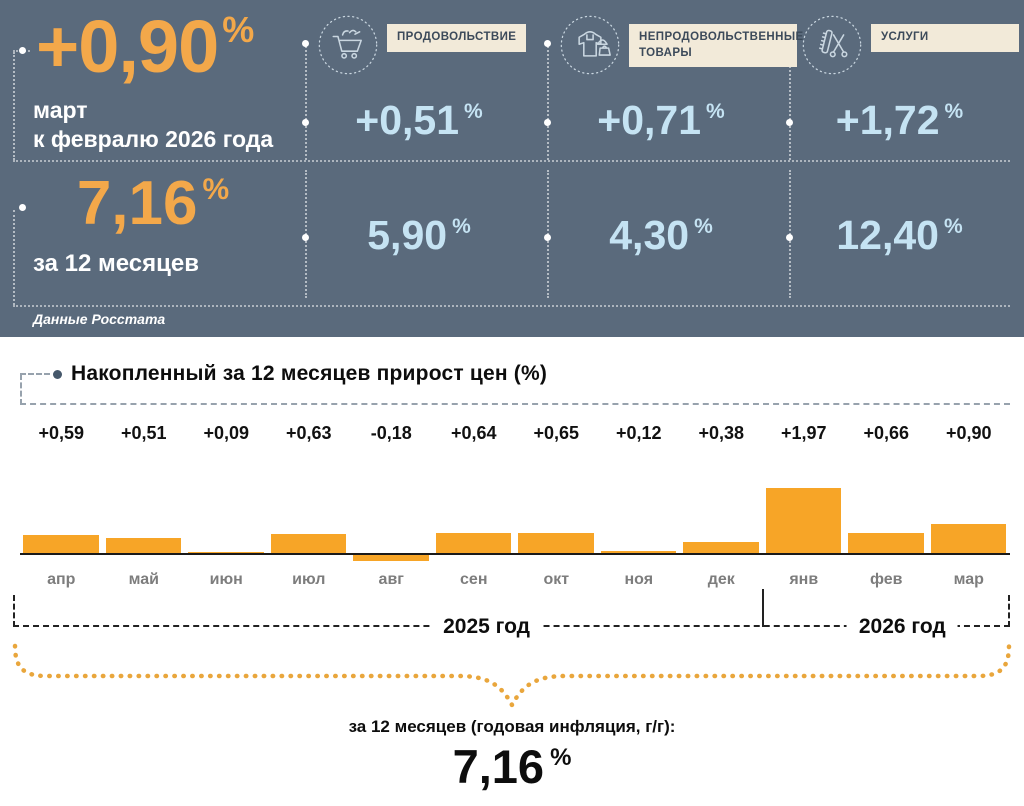 This screenshot has width=1024, height=806. I want to click on month-label: дек, so click(721, 579).